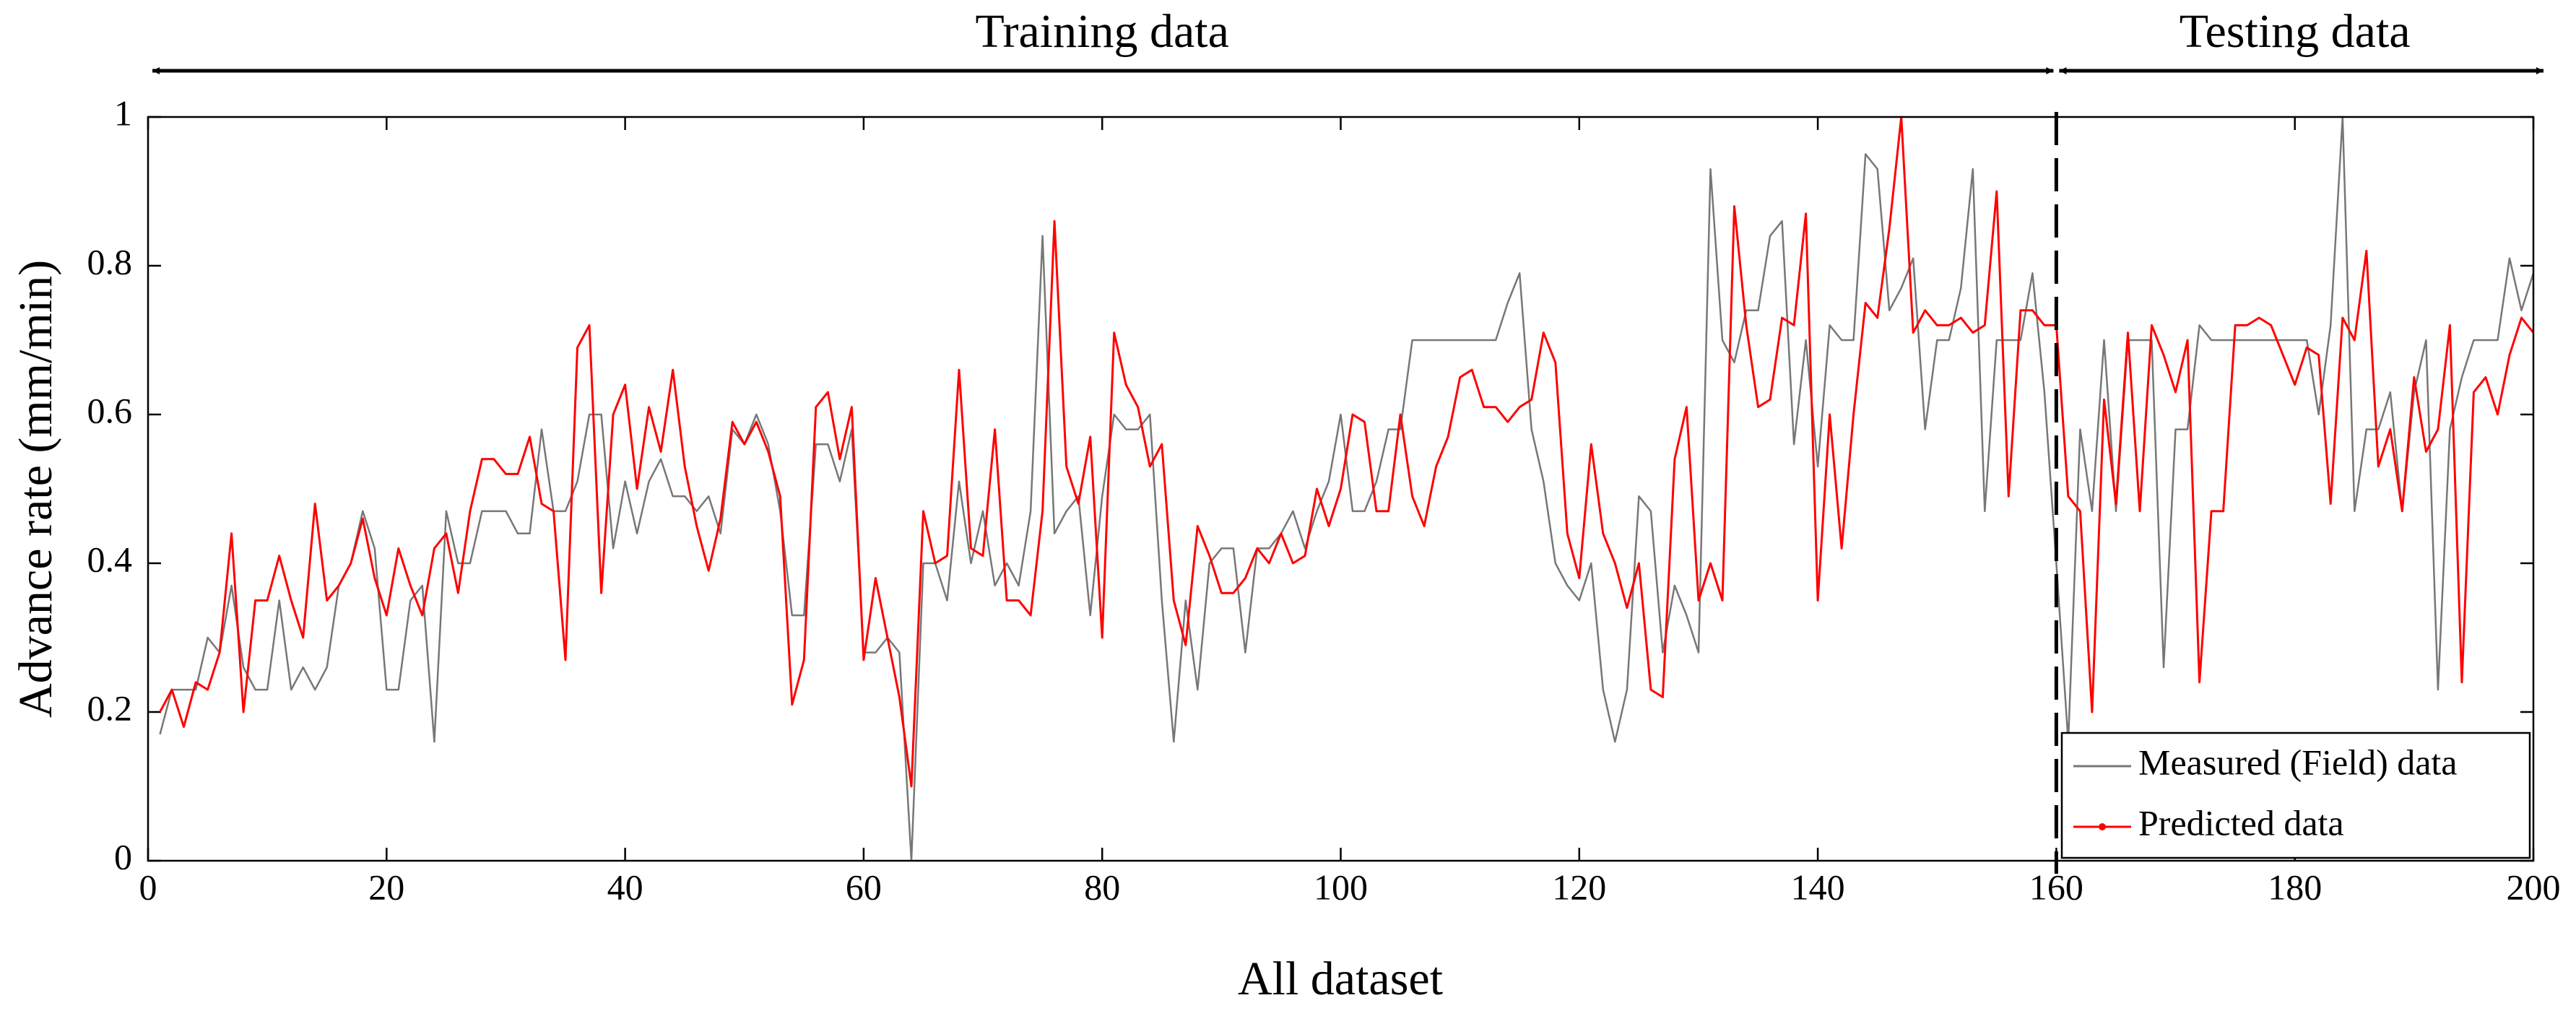 This screenshot has height=1016, width=2576. I want to click on y-tick-label: 1, so click(123, 113).